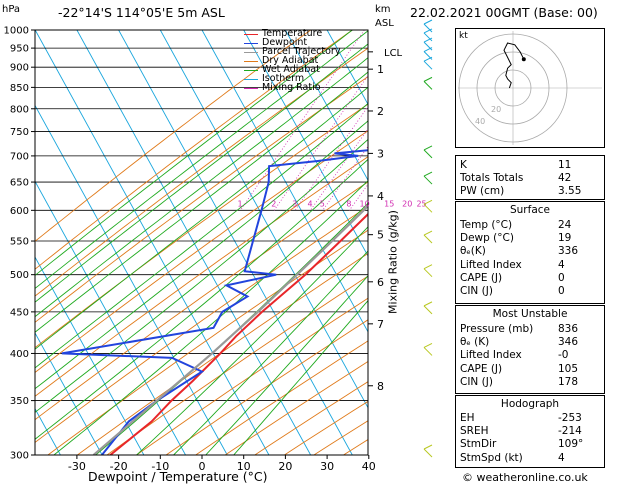 This screenshot has height=486, width=629. I want to click on row-key: SREH, so click(474, 431).